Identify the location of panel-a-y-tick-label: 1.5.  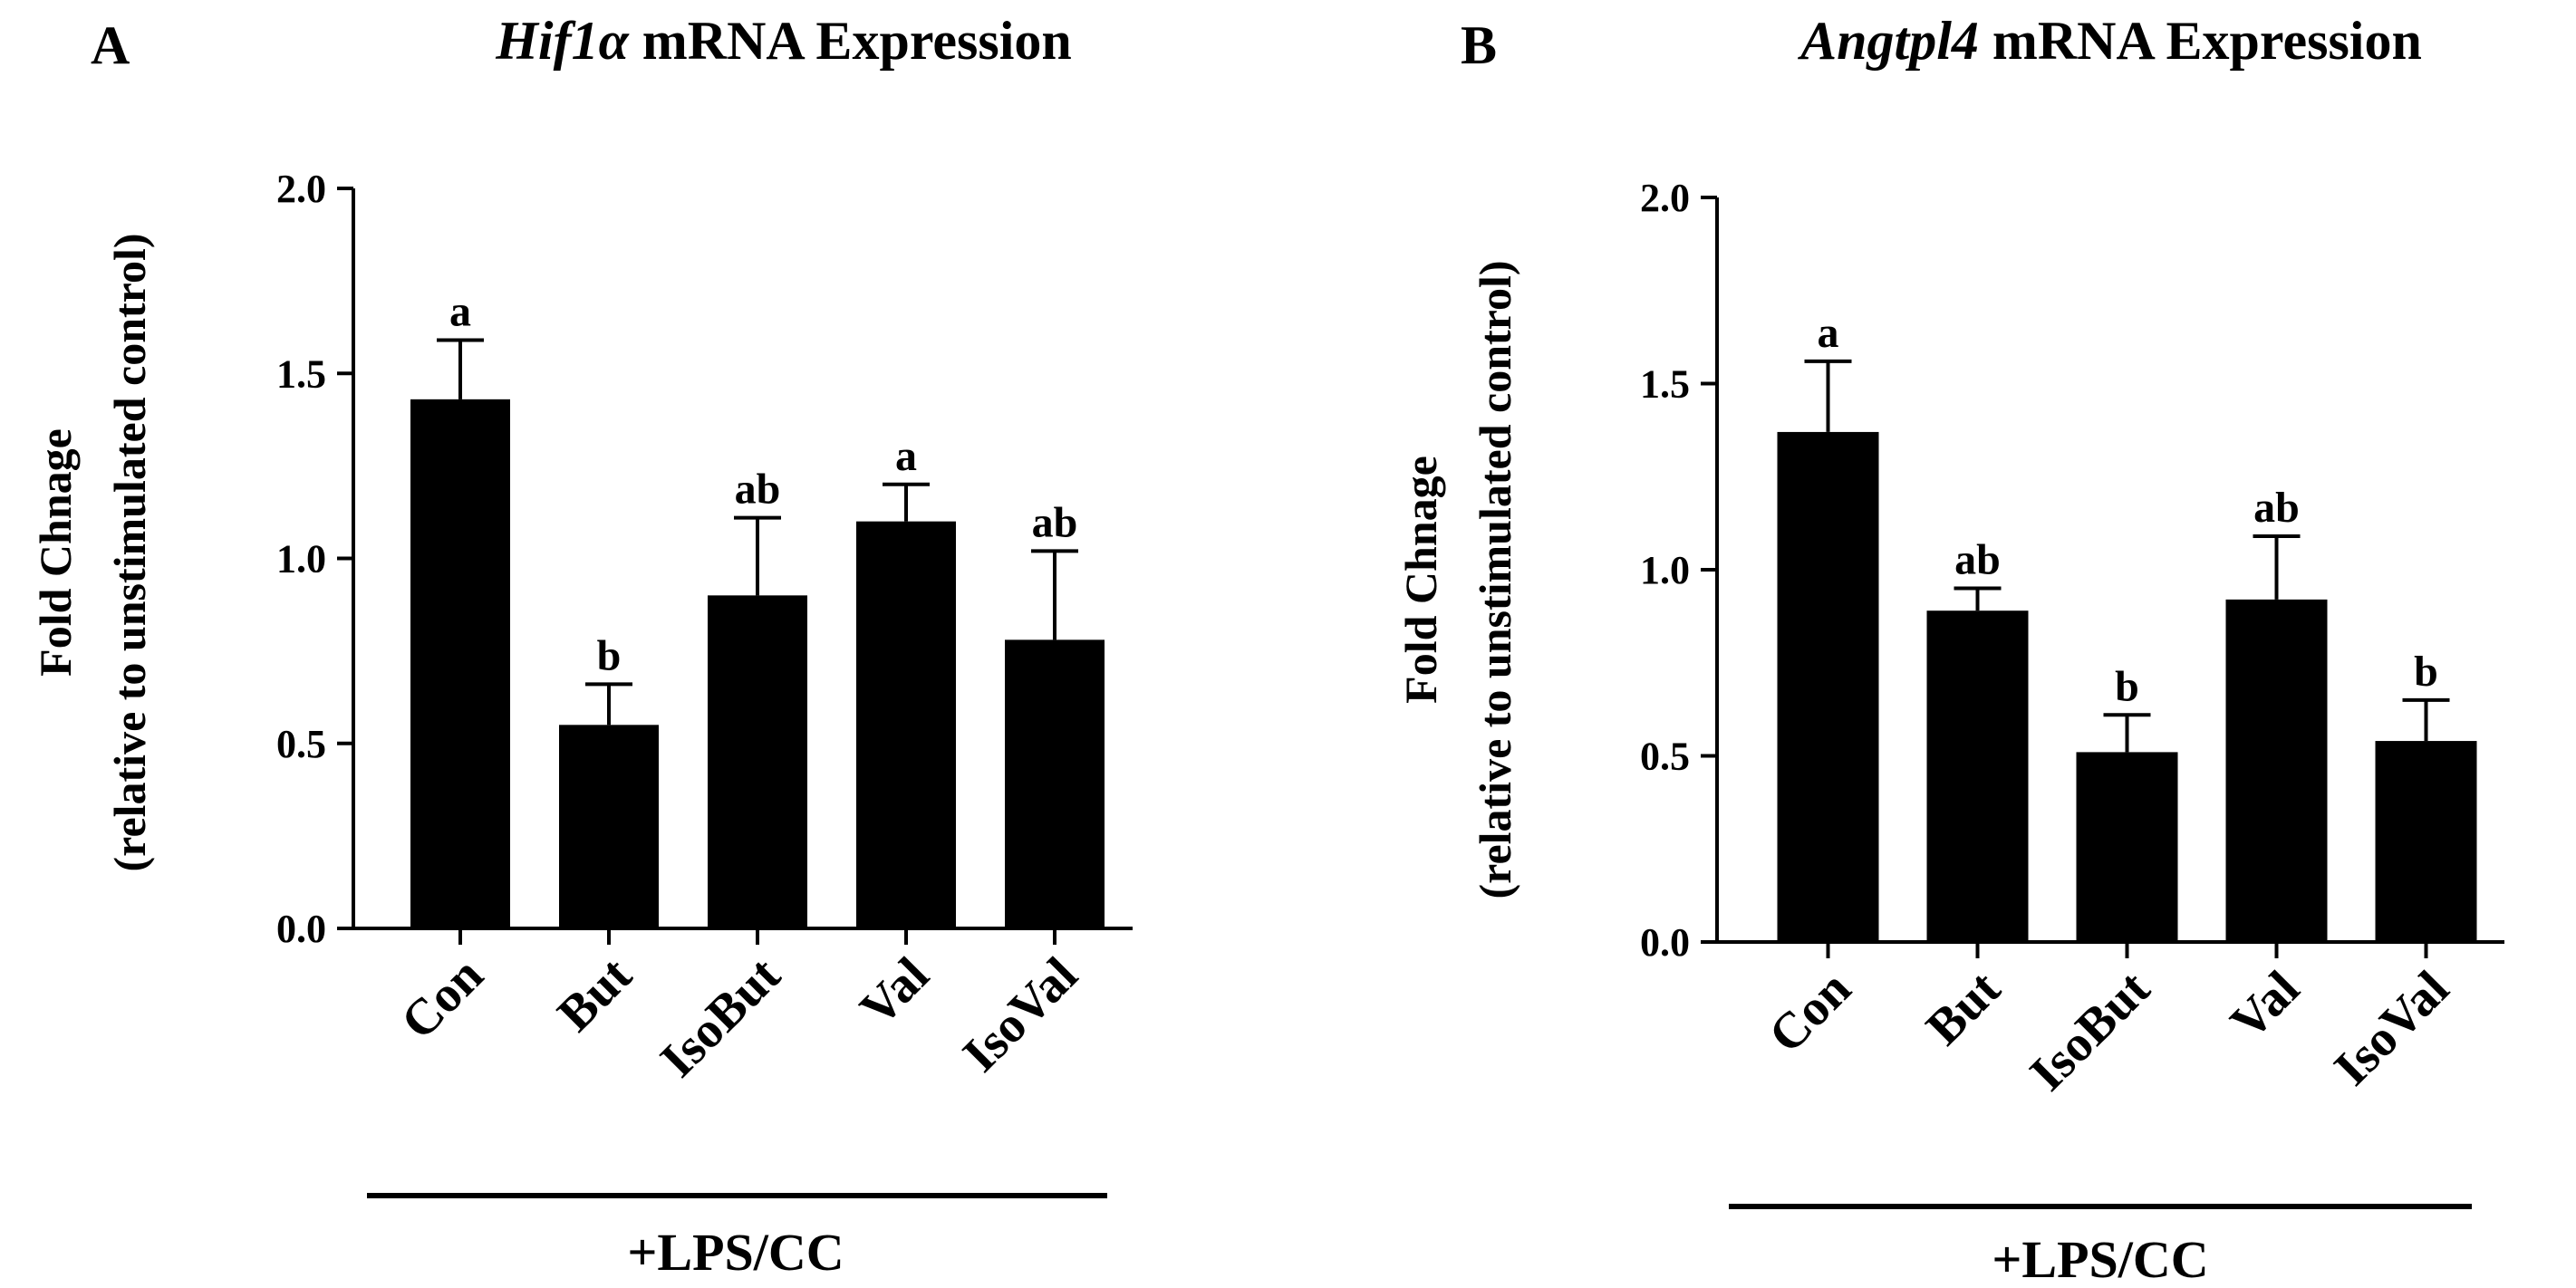
(301, 373).